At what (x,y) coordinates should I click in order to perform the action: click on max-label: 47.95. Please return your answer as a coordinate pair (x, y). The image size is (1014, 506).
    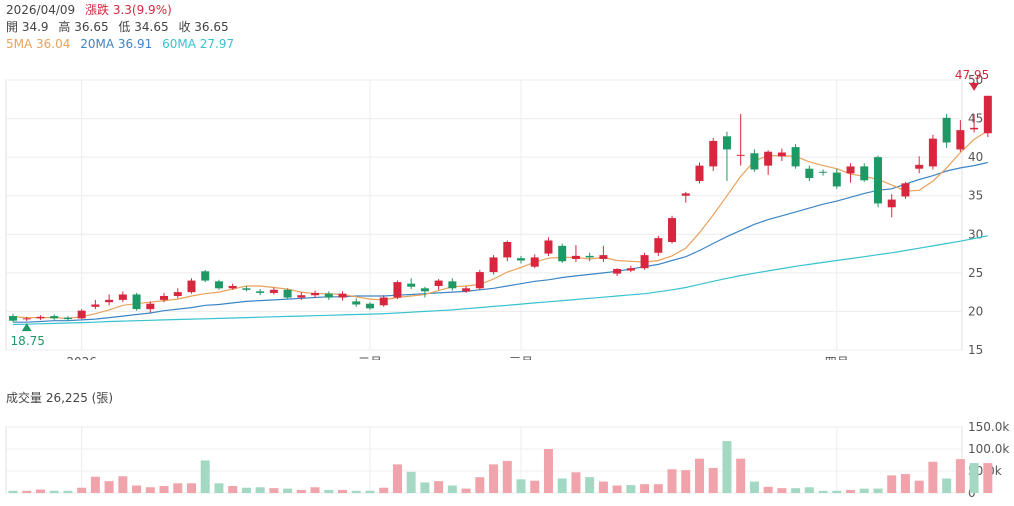
    Looking at the image, I should click on (972, 76).